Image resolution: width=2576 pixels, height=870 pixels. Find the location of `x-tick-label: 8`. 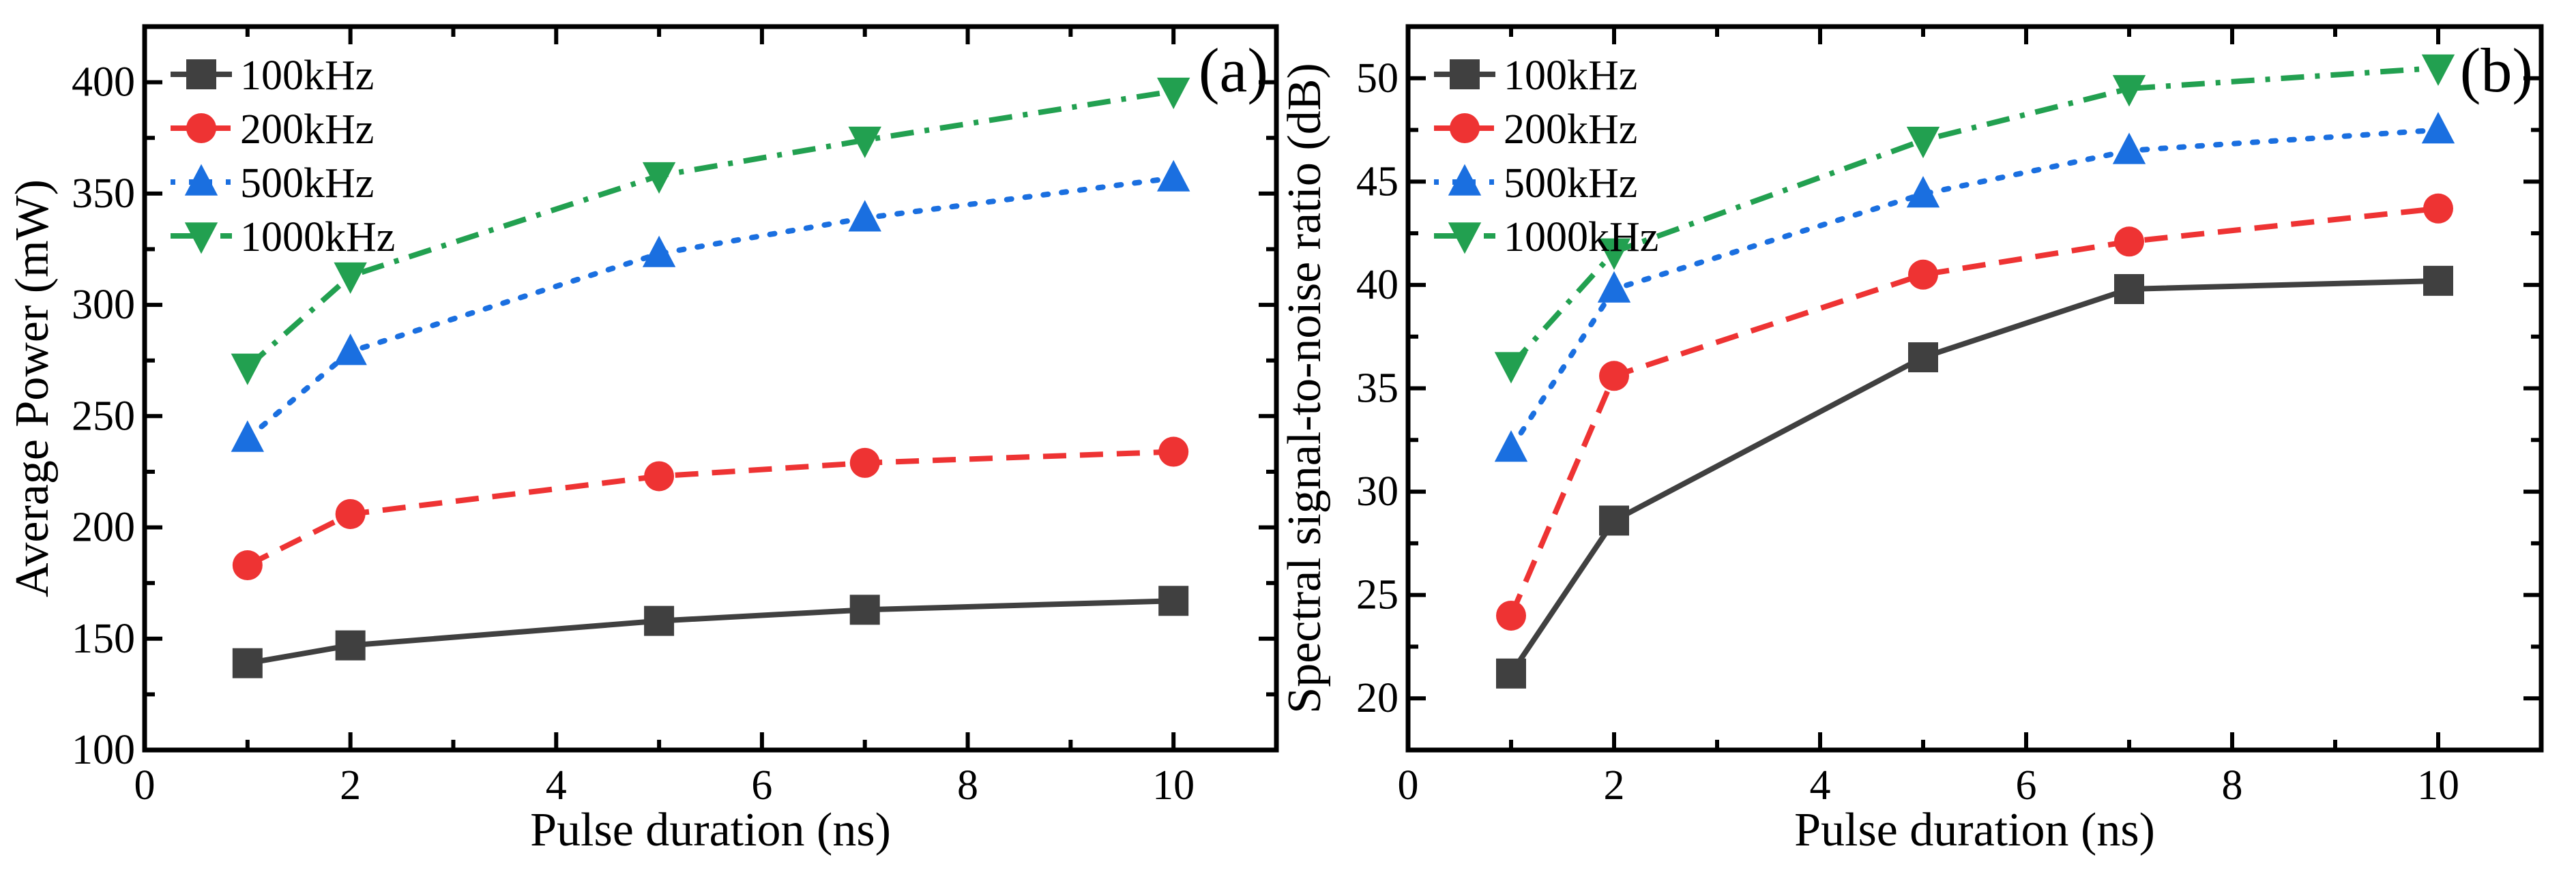

x-tick-label: 8 is located at coordinates (967, 785).